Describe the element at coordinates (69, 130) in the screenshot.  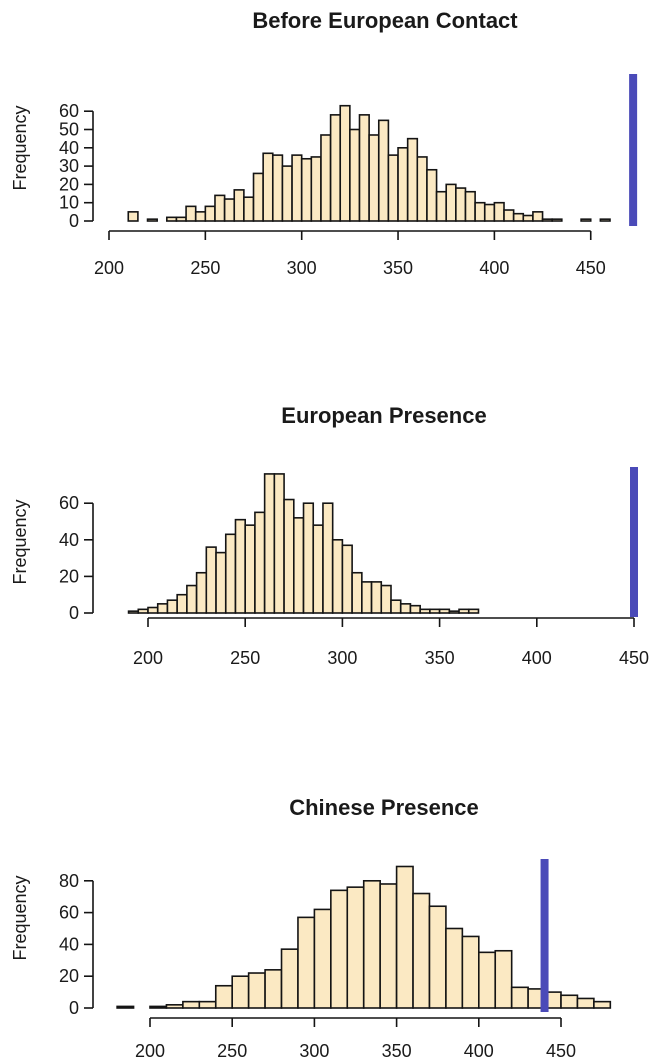
I see `y-tick-label: 50` at that location.